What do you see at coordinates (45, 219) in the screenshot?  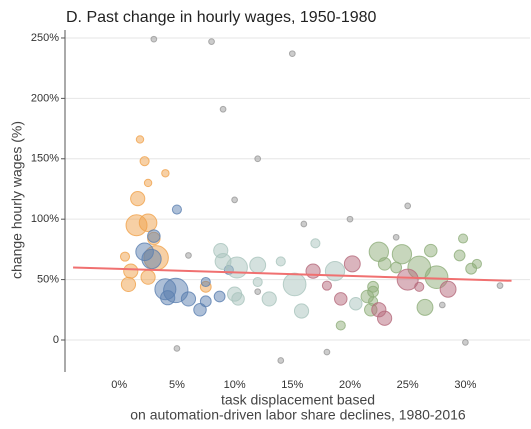 I see `y-tick-label: 100%` at bounding box center [45, 219].